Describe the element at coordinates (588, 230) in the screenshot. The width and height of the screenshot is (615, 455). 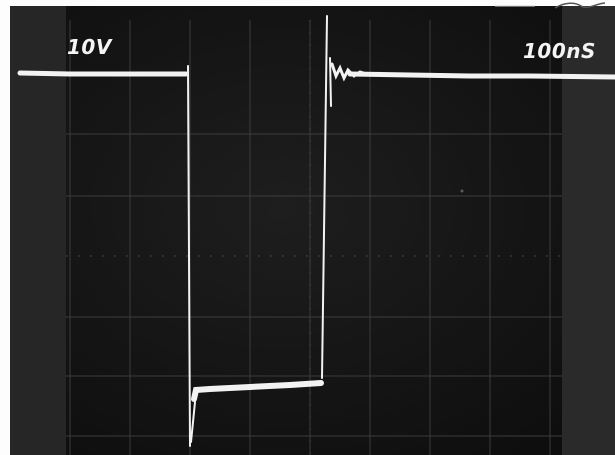
I see `right-bezel` at that location.